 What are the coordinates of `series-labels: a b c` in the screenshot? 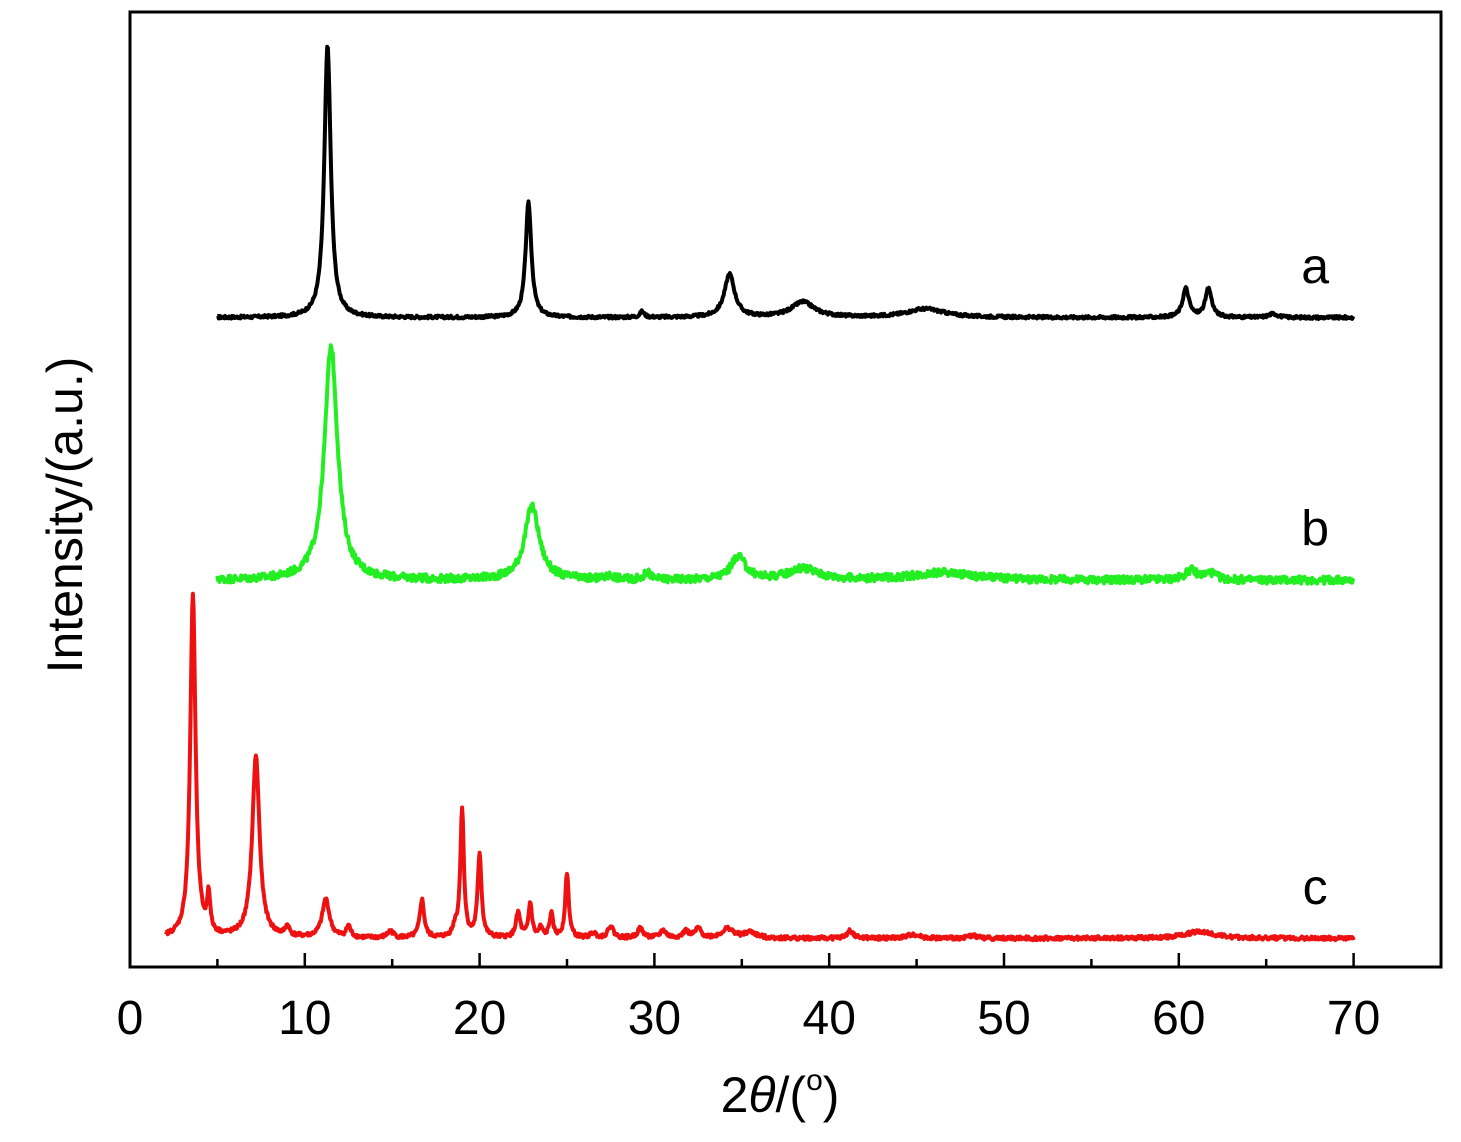 It's located at (1315, 576).